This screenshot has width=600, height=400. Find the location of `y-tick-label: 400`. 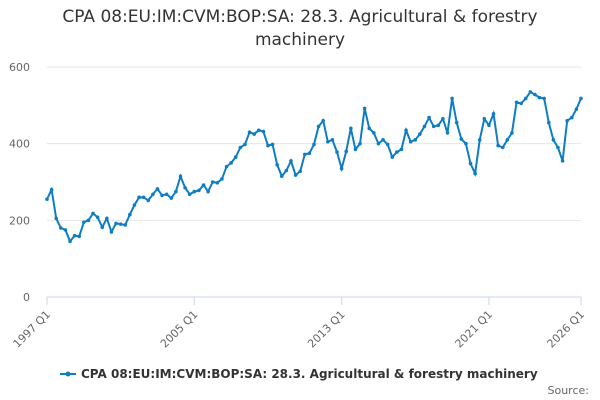

y-tick-label: 400 is located at coordinates (19, 144).